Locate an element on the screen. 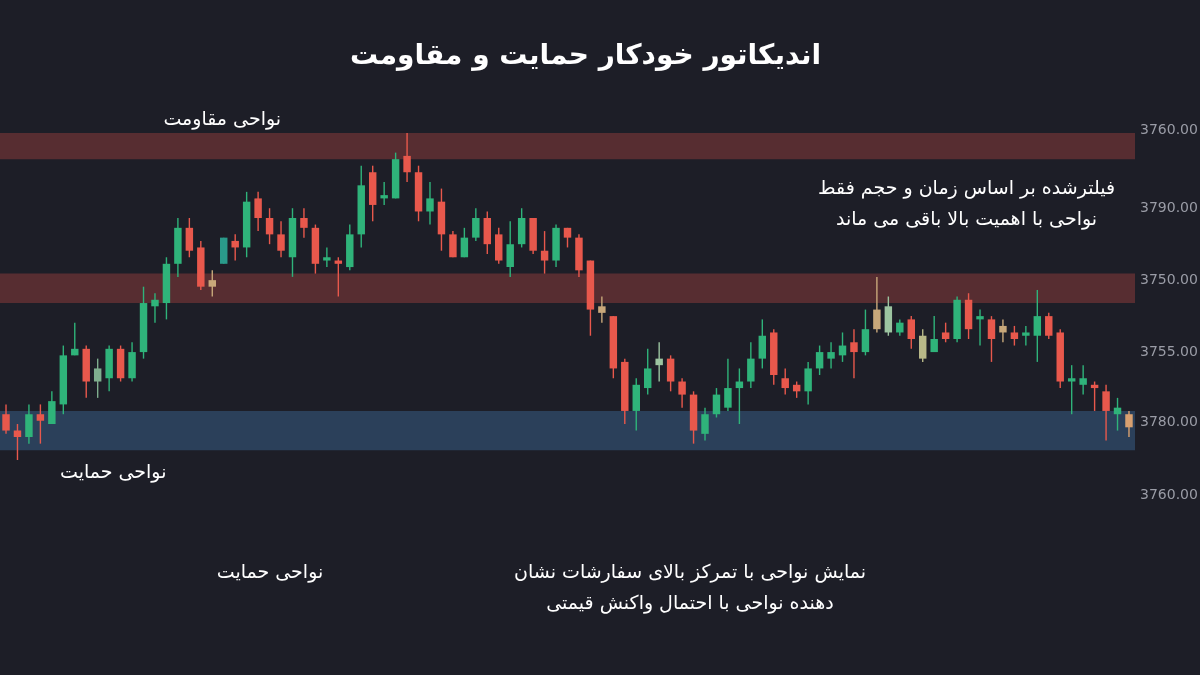 The width and height of the screenshot is (1200, 675). band-label: نواحی مقاومت is located at coordinates (222, 118).